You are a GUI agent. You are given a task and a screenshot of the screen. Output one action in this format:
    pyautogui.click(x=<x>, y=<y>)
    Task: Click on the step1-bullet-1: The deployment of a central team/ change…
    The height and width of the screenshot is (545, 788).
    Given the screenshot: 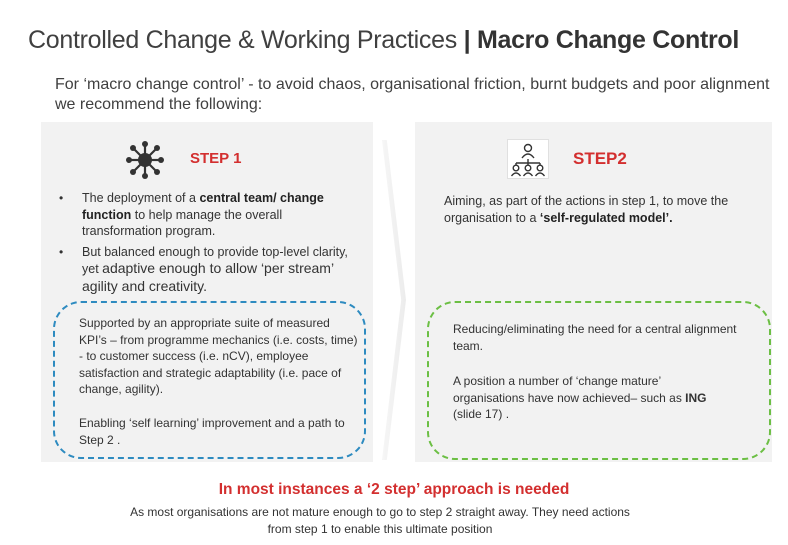 What is the action you would take?
    pyautogui.click(x=209, y=215)
    